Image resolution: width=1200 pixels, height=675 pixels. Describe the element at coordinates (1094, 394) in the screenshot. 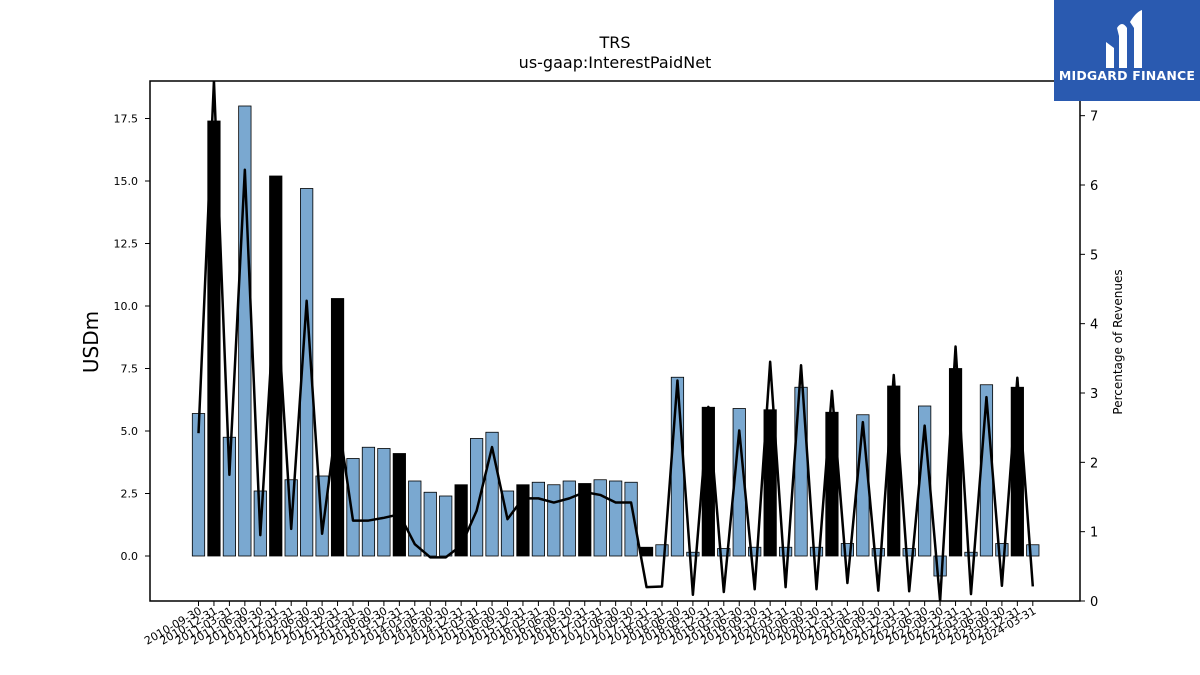

I see `y2-tick-label: 3` at that location.